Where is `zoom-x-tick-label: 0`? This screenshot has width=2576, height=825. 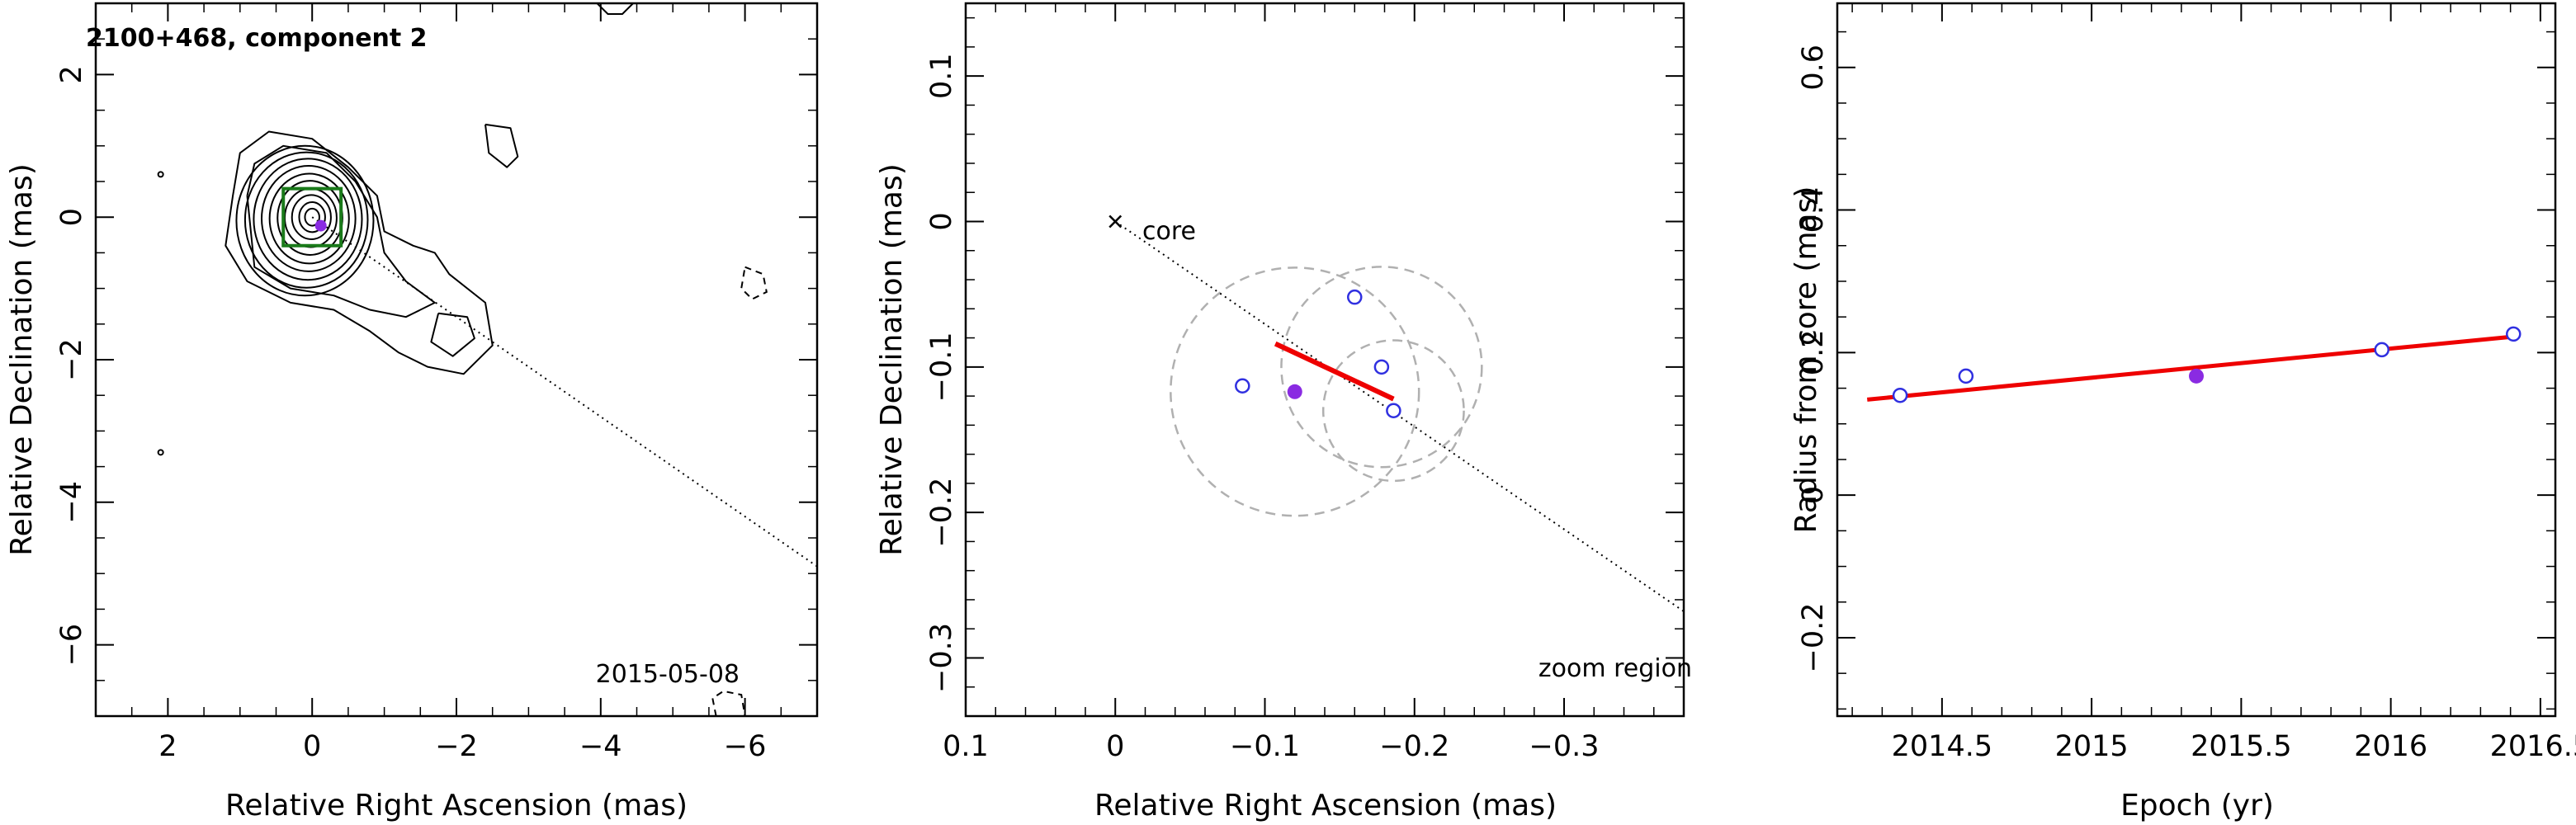 zoom-x-tick-label: 0 is located at coordinates (1115, 746).